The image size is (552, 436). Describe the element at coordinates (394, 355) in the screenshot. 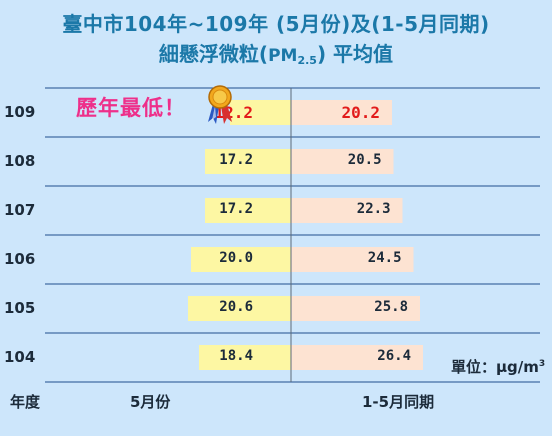

I see `value-label-jan-may: 26.4` at that location.